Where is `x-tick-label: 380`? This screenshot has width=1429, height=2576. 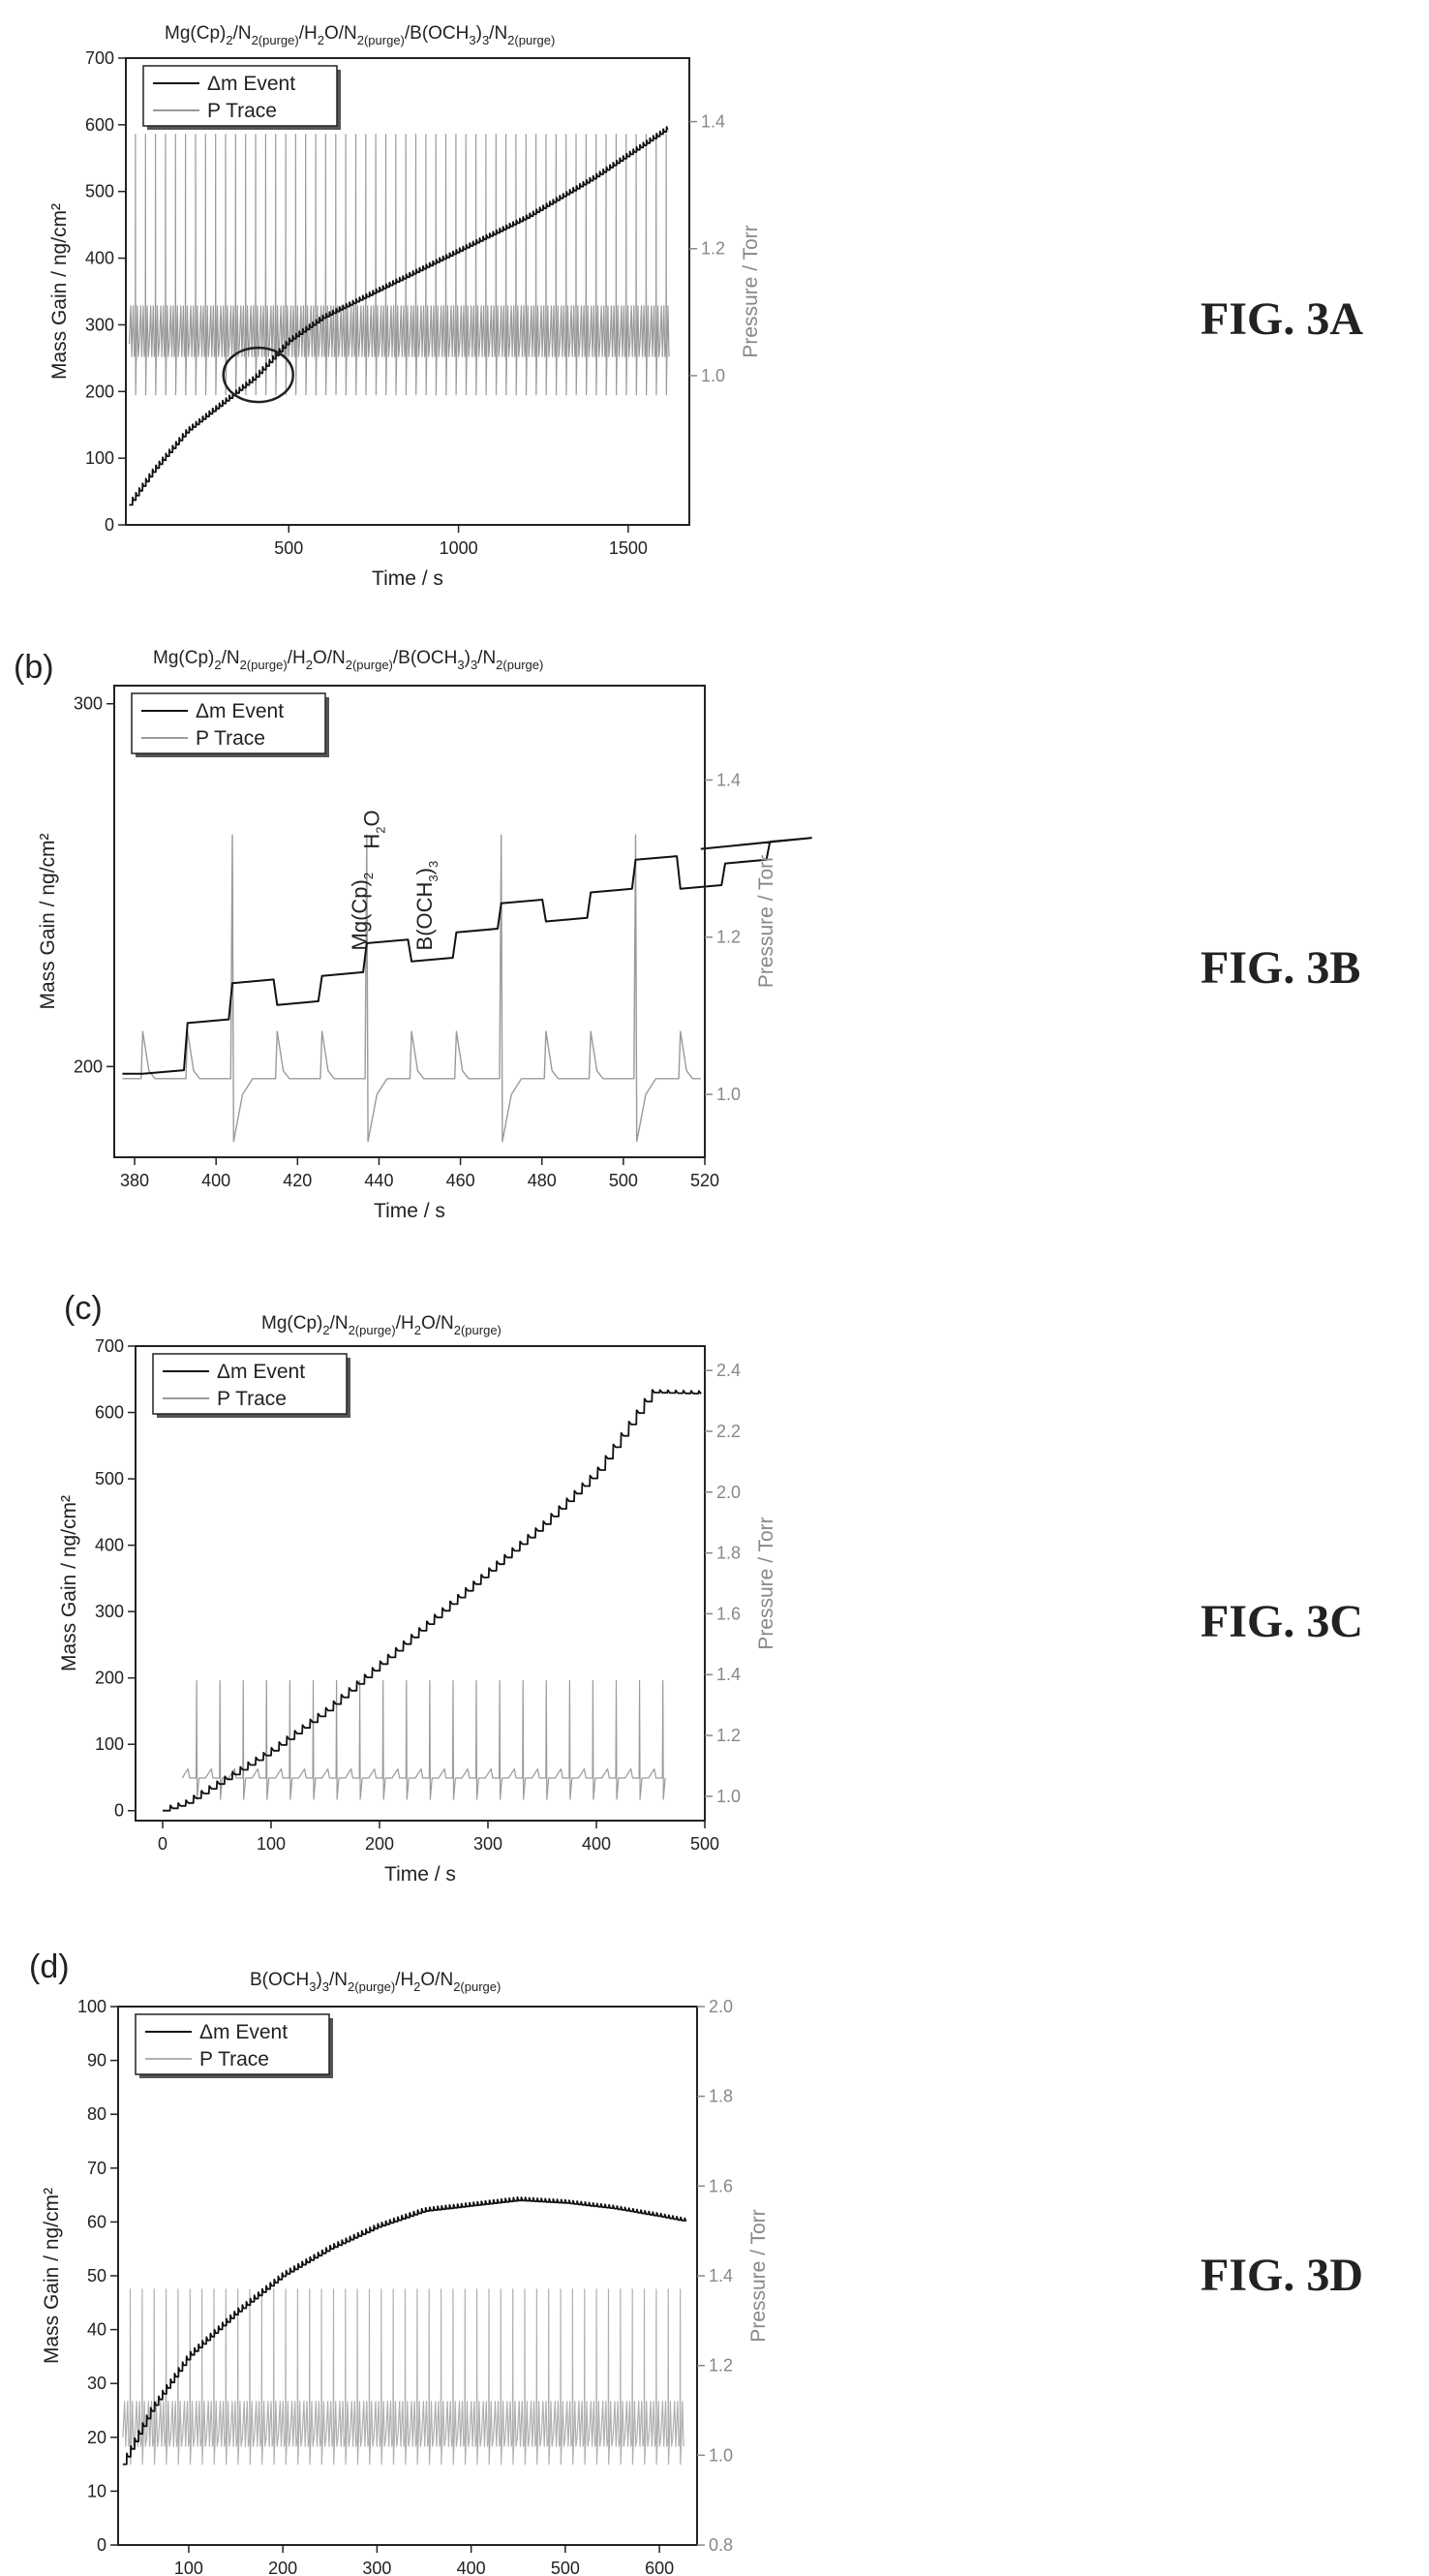
x-tick-label: 380 is located at coordinates (134, 1180).